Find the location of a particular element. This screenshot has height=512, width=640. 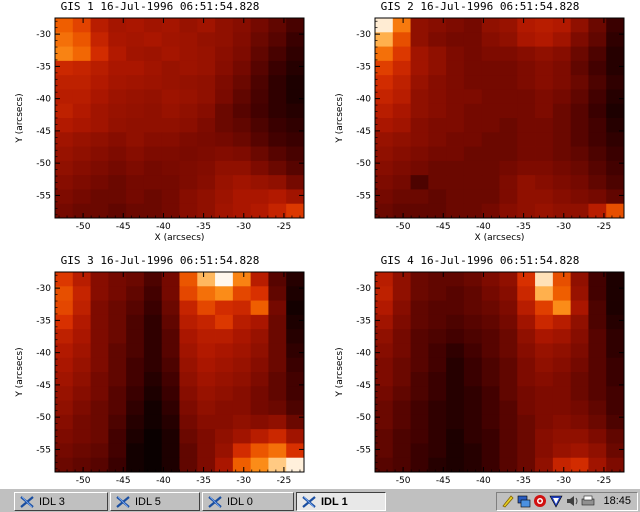

printer-icon is located at coordinates (588, 501).